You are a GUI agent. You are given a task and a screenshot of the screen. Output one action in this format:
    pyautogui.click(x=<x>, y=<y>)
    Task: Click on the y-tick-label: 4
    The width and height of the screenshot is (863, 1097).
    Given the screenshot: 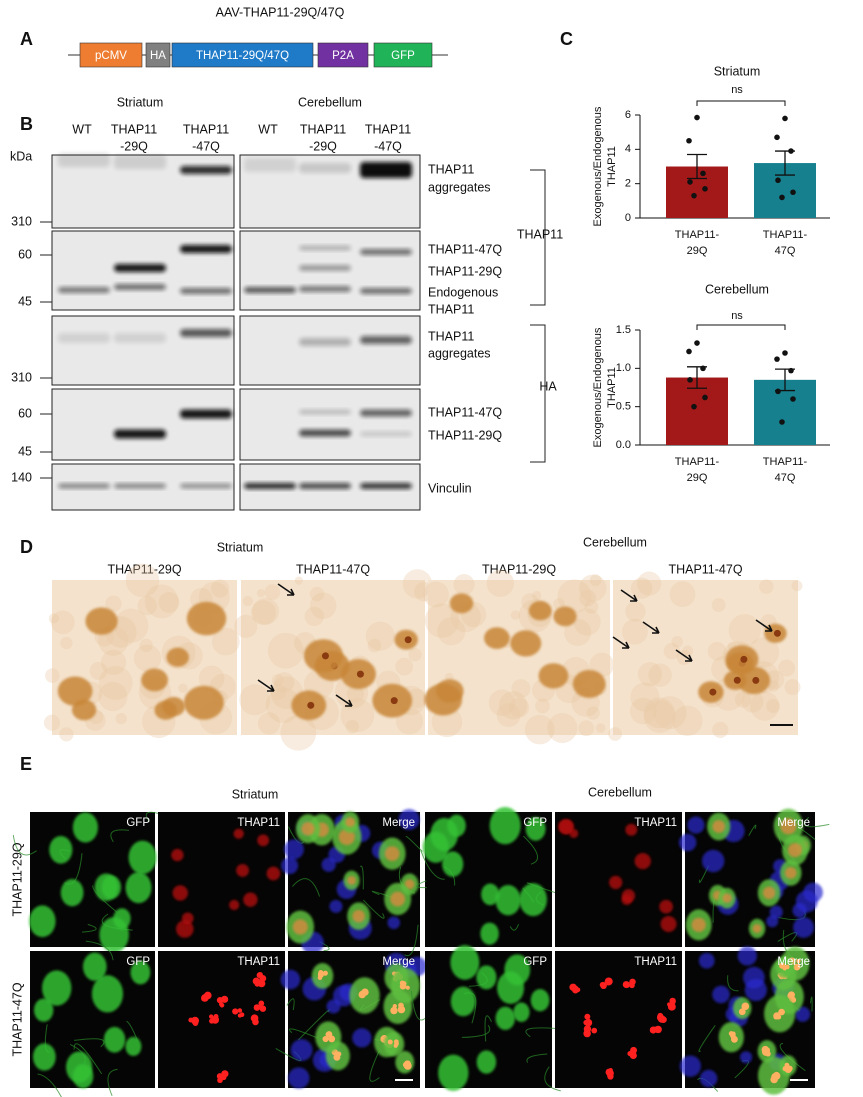 What is the action you would take?
    pyautogui.click(x=628, y=149)
    